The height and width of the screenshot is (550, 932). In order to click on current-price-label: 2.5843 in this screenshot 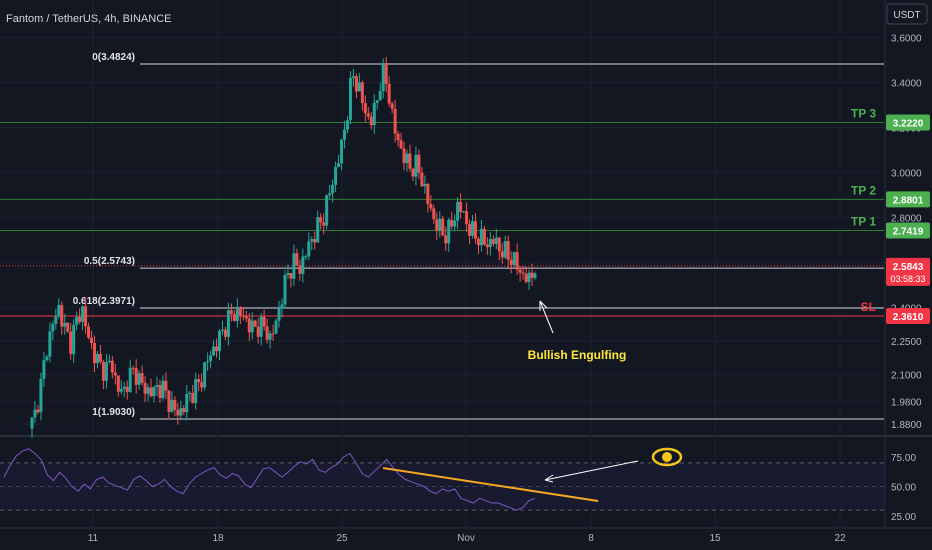, I will do `click(908, 267)`.